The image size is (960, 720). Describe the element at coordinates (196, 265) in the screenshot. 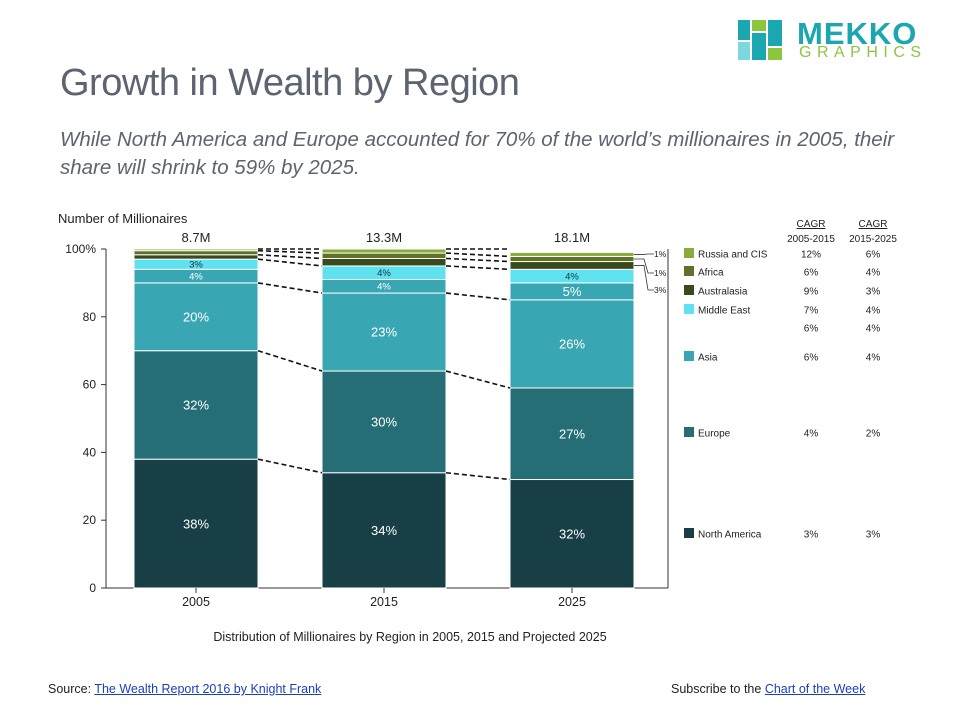

I see `data-label: 3%` at that location.